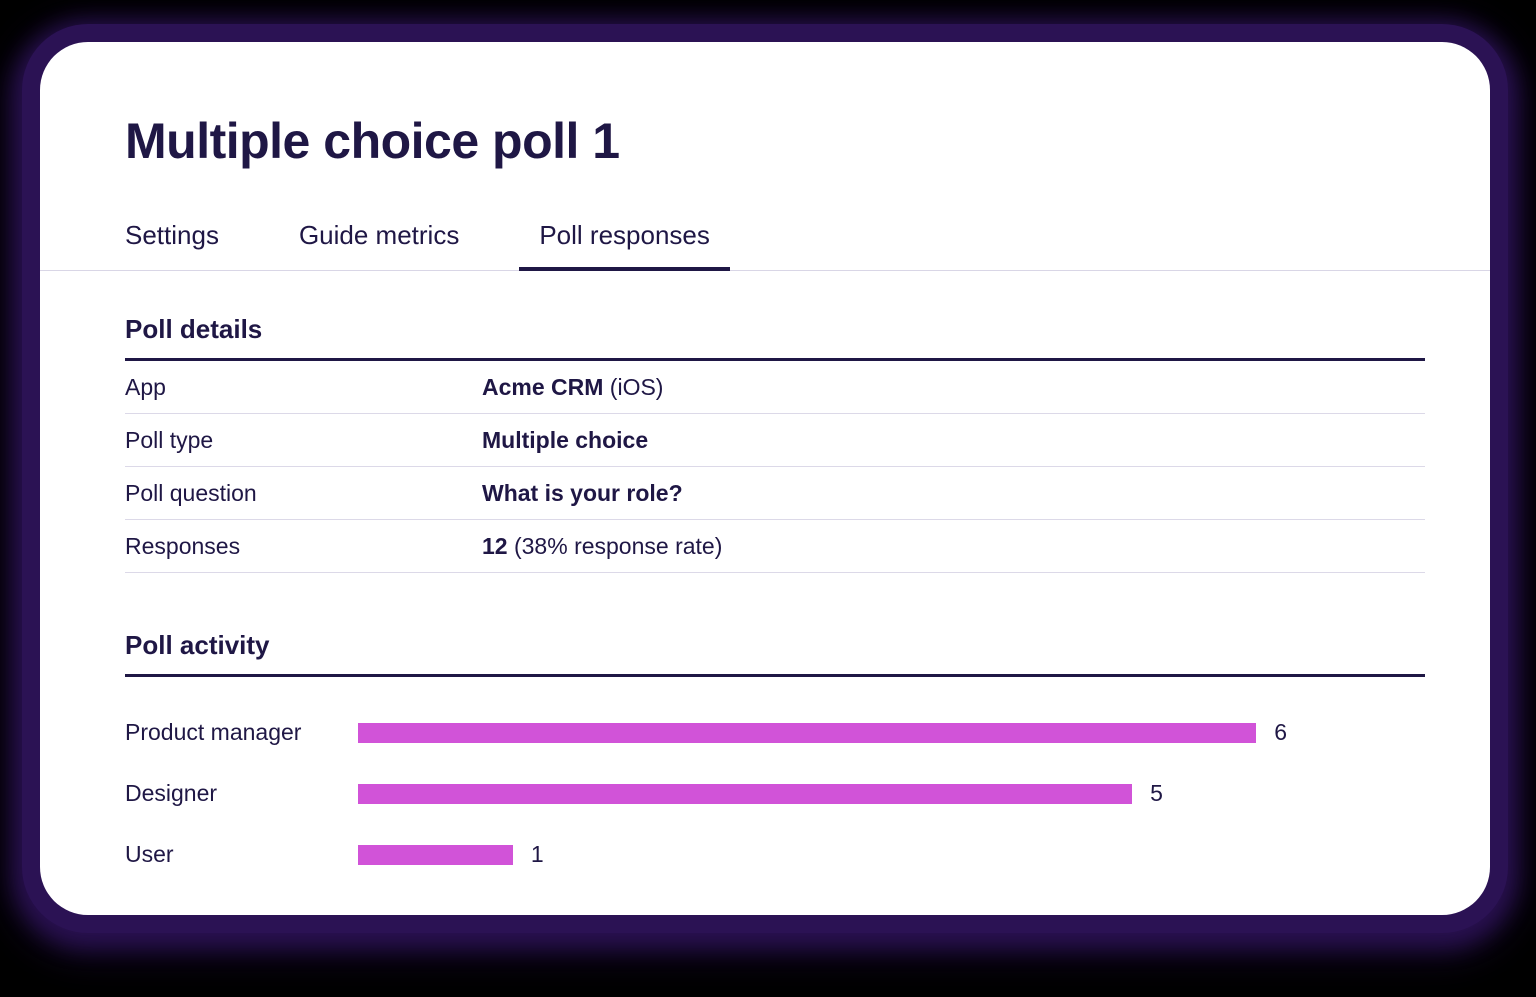 This screenshot has height=997, width=1536. I want to click on detail-value-bold: What is your role?, so click(582, 492).